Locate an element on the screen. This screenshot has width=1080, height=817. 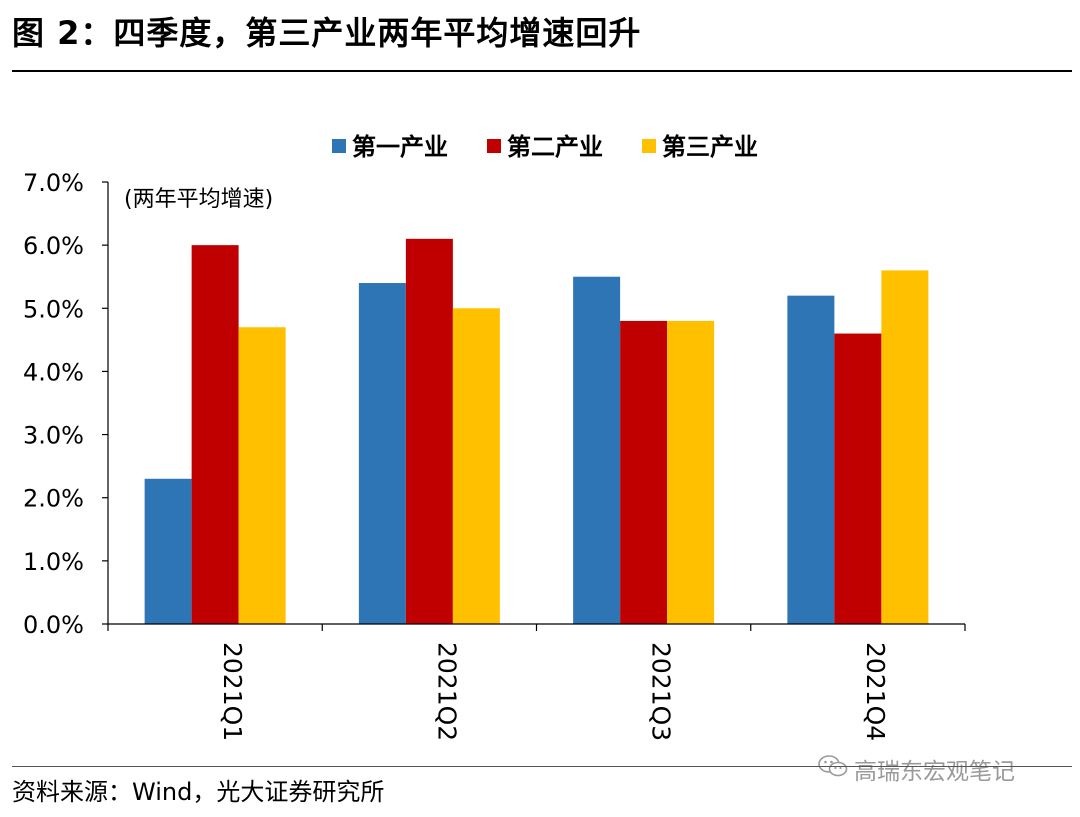
wechat-icon is located at coordinates (833, 769).